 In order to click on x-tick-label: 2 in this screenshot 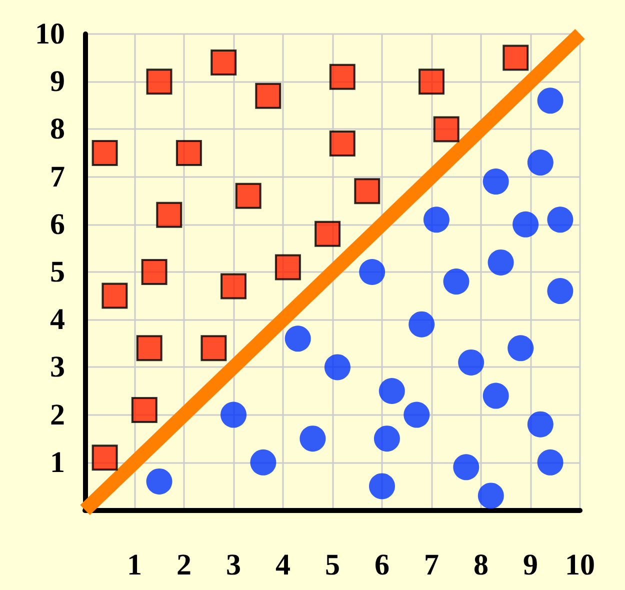, I will do `click(184, 565)`.